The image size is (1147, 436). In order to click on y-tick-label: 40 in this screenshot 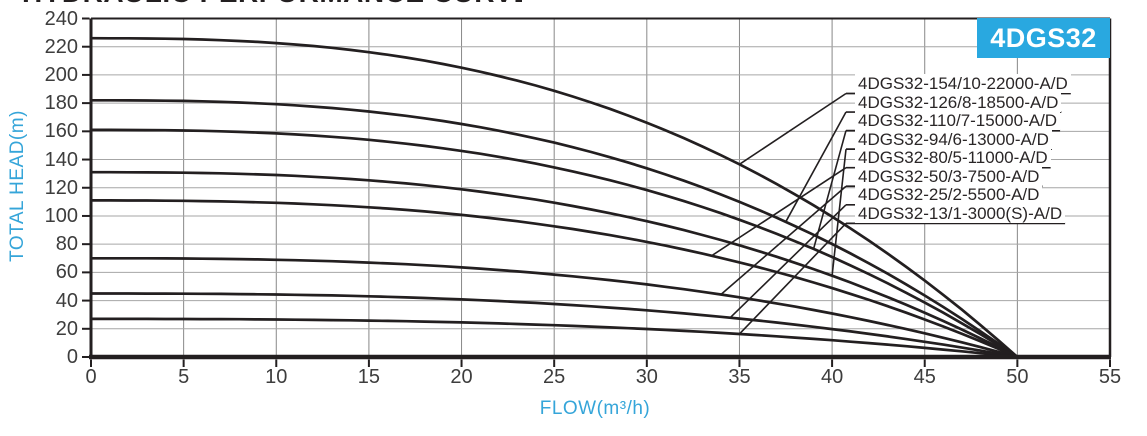, I will do `click(66, 300)`.